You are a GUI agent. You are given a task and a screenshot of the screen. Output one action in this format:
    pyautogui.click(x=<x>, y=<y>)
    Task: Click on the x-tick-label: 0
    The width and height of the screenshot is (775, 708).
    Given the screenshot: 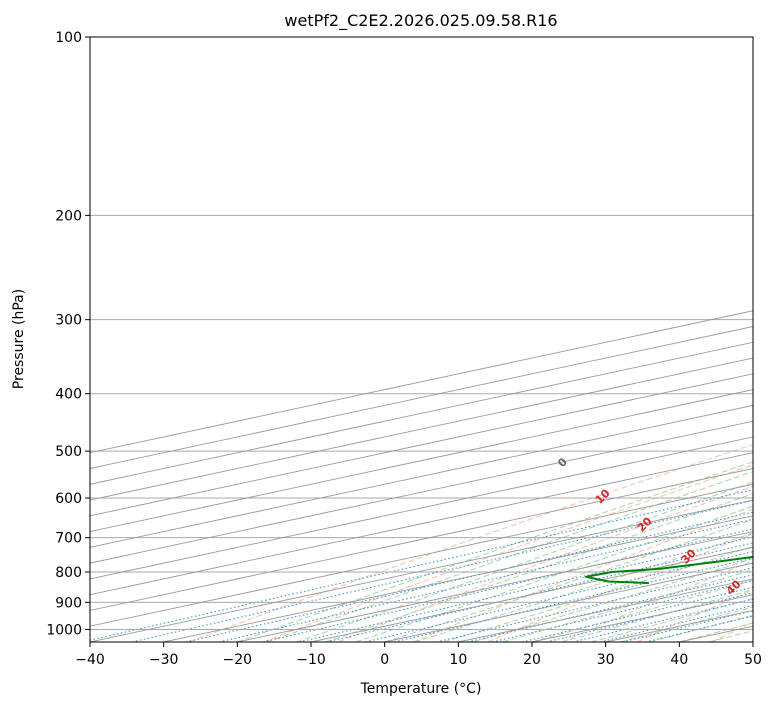 What is the action you would take?
    pyautogui.click(x=384, y=660)
    